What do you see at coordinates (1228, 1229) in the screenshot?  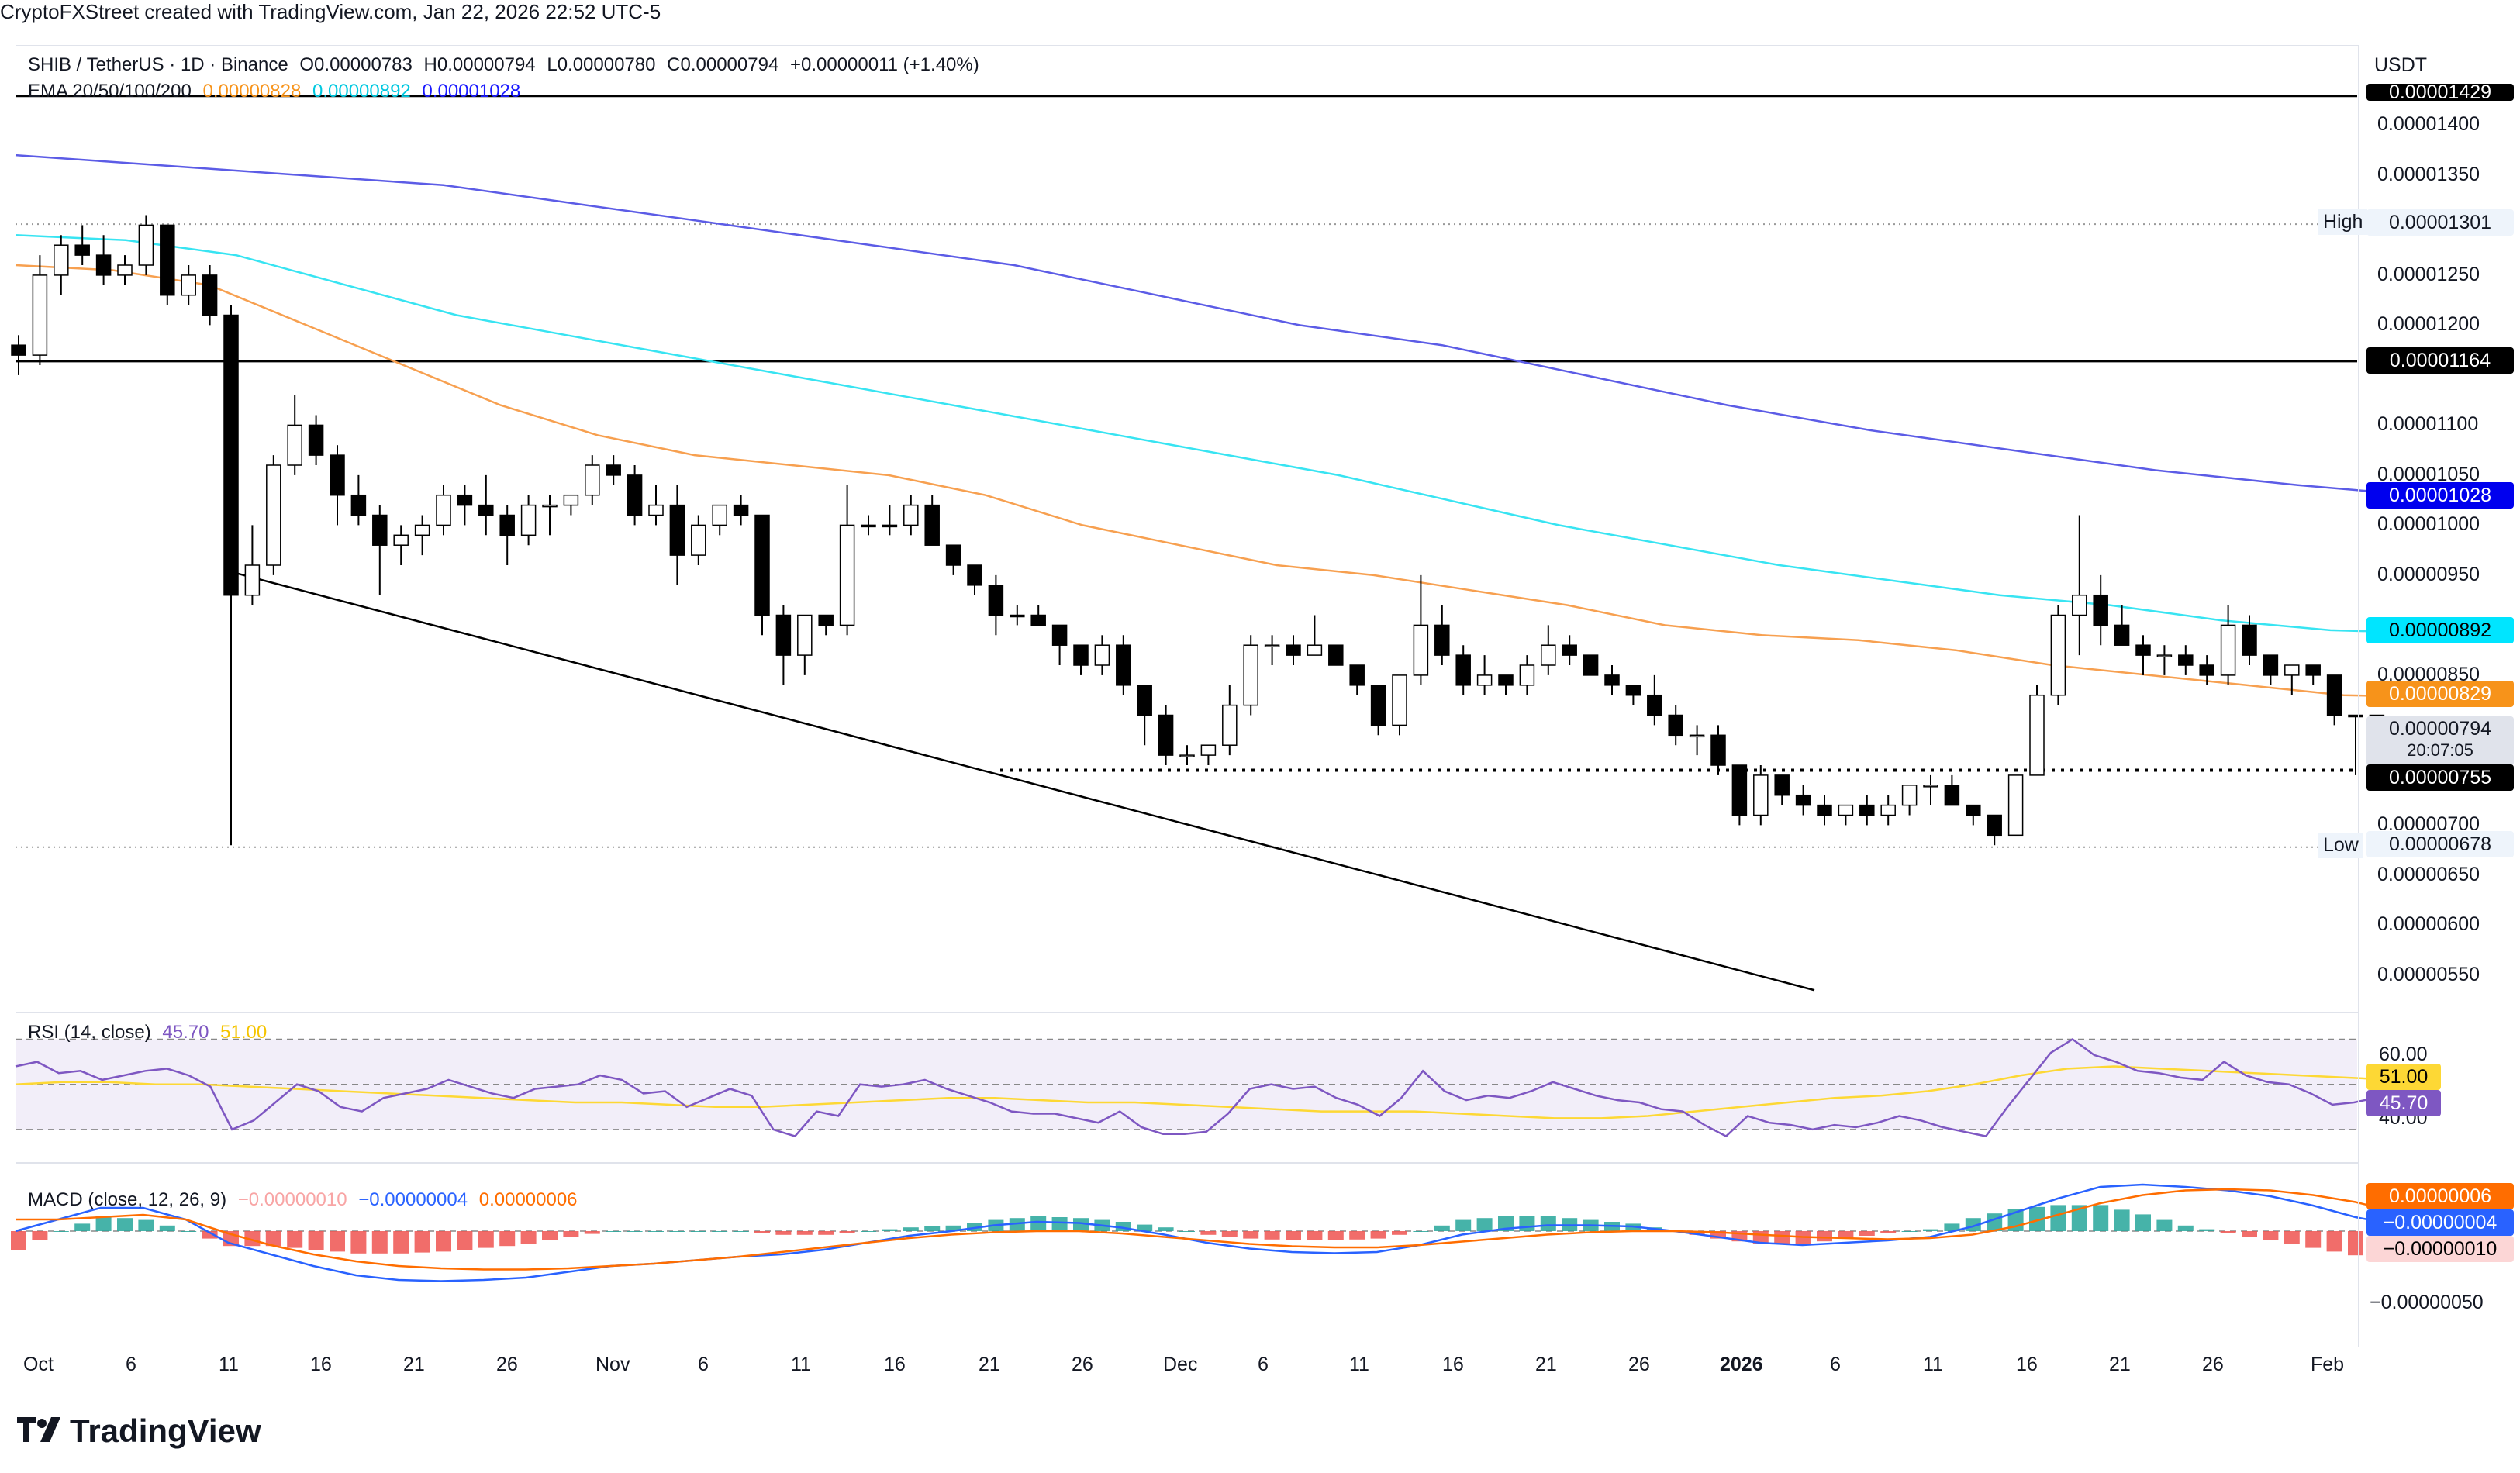 I see `signal-line` at bounding box center [1228, 1229].